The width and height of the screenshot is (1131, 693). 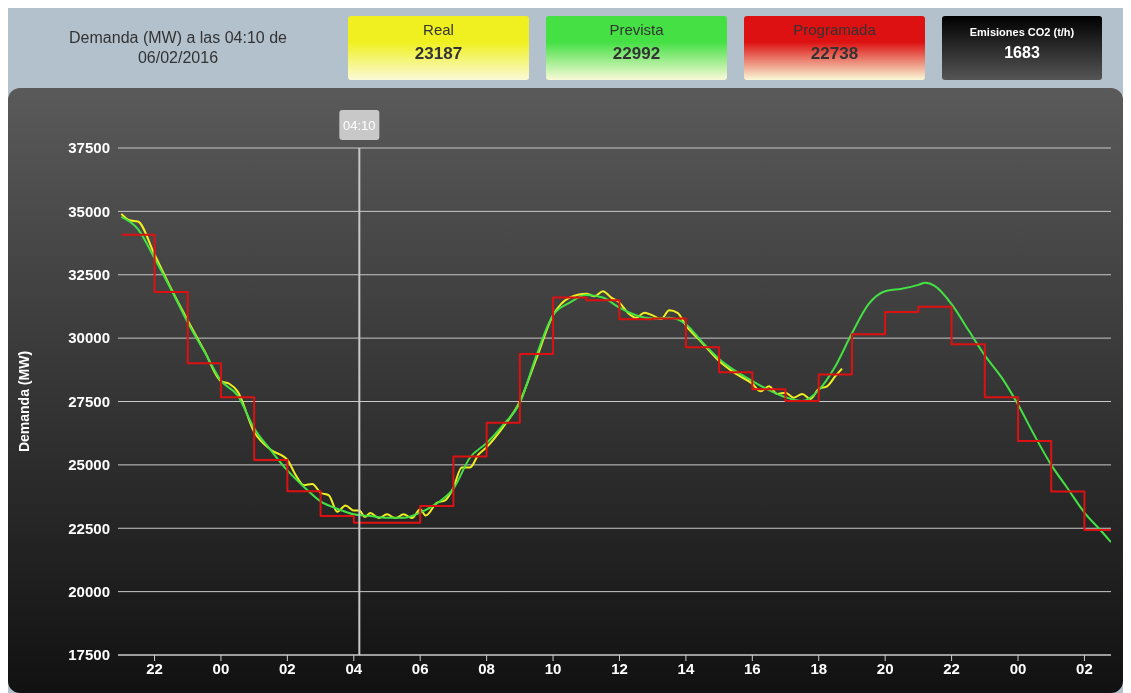 What do you see at coordinates (23, 401) in the screenshot?
I see `y-axis-title: Demanda (MW)` at bounding box center [23, 401].